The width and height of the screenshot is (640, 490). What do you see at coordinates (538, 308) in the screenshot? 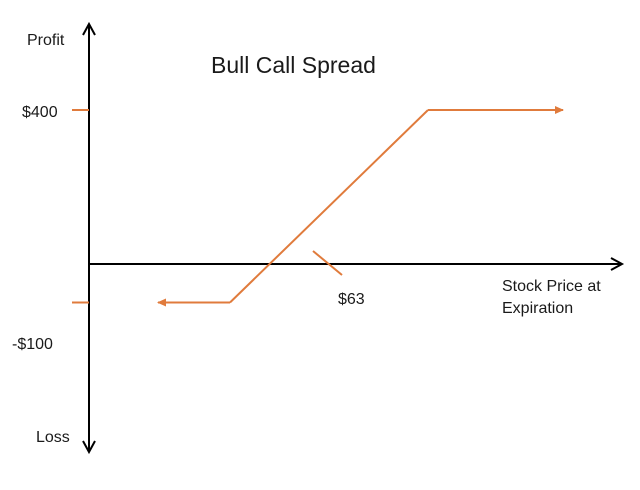
I see `x-axis-label-line2: Expiration` at bounding box center [538, 308].